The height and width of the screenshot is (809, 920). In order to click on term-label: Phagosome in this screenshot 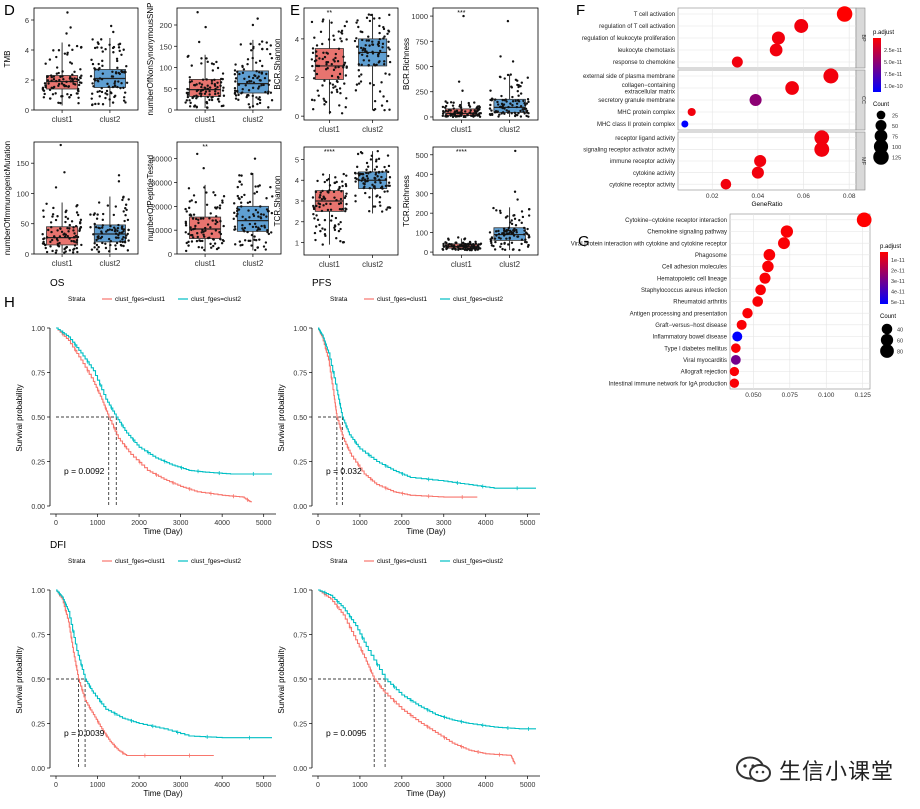, I will do `click(711, 256)`.